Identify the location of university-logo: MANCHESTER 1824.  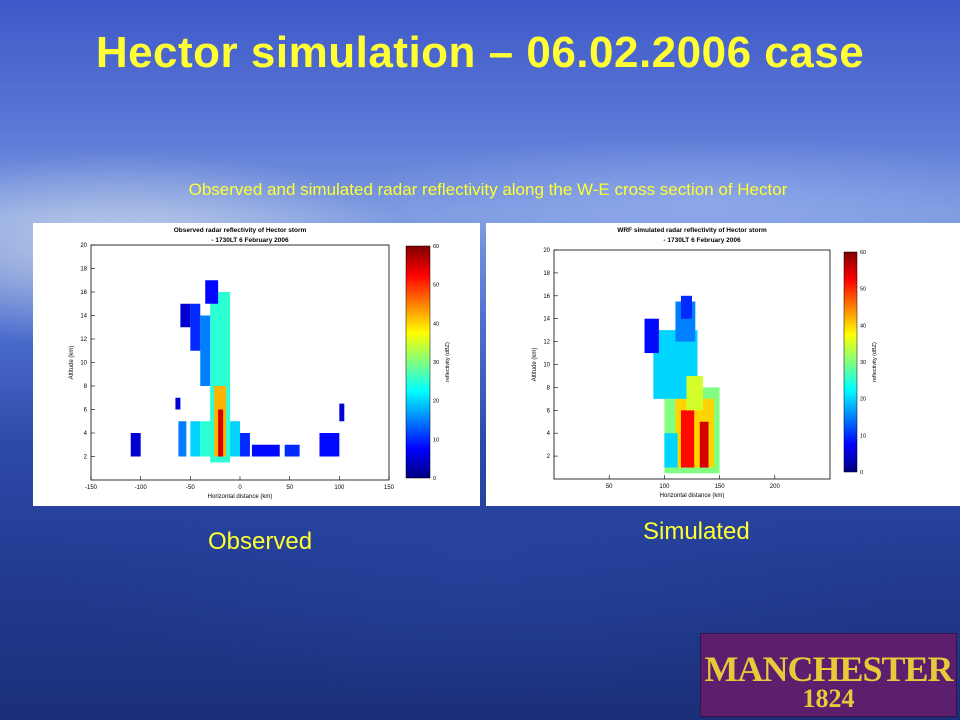
(828, 675).